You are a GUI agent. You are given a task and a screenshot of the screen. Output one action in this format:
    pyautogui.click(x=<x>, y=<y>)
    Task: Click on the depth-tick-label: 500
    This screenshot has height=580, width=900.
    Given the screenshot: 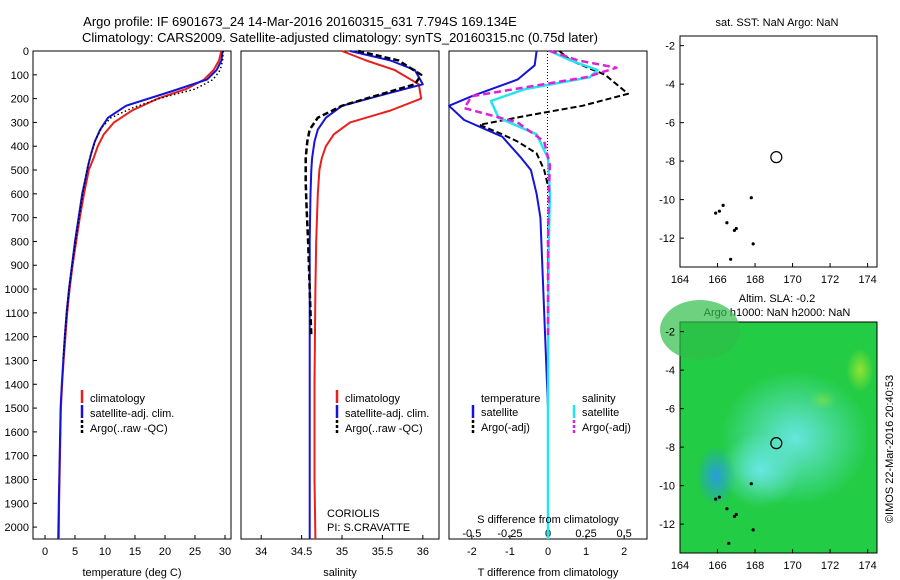 What is the action you would take?
    pyautogui.click(x=20, y=171)
    